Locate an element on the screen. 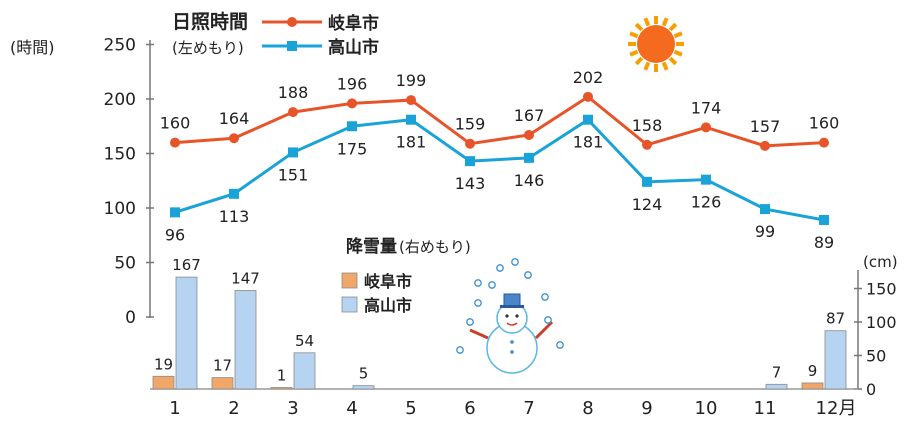  snowman-hat-brim is located at coordinates (512, 306).